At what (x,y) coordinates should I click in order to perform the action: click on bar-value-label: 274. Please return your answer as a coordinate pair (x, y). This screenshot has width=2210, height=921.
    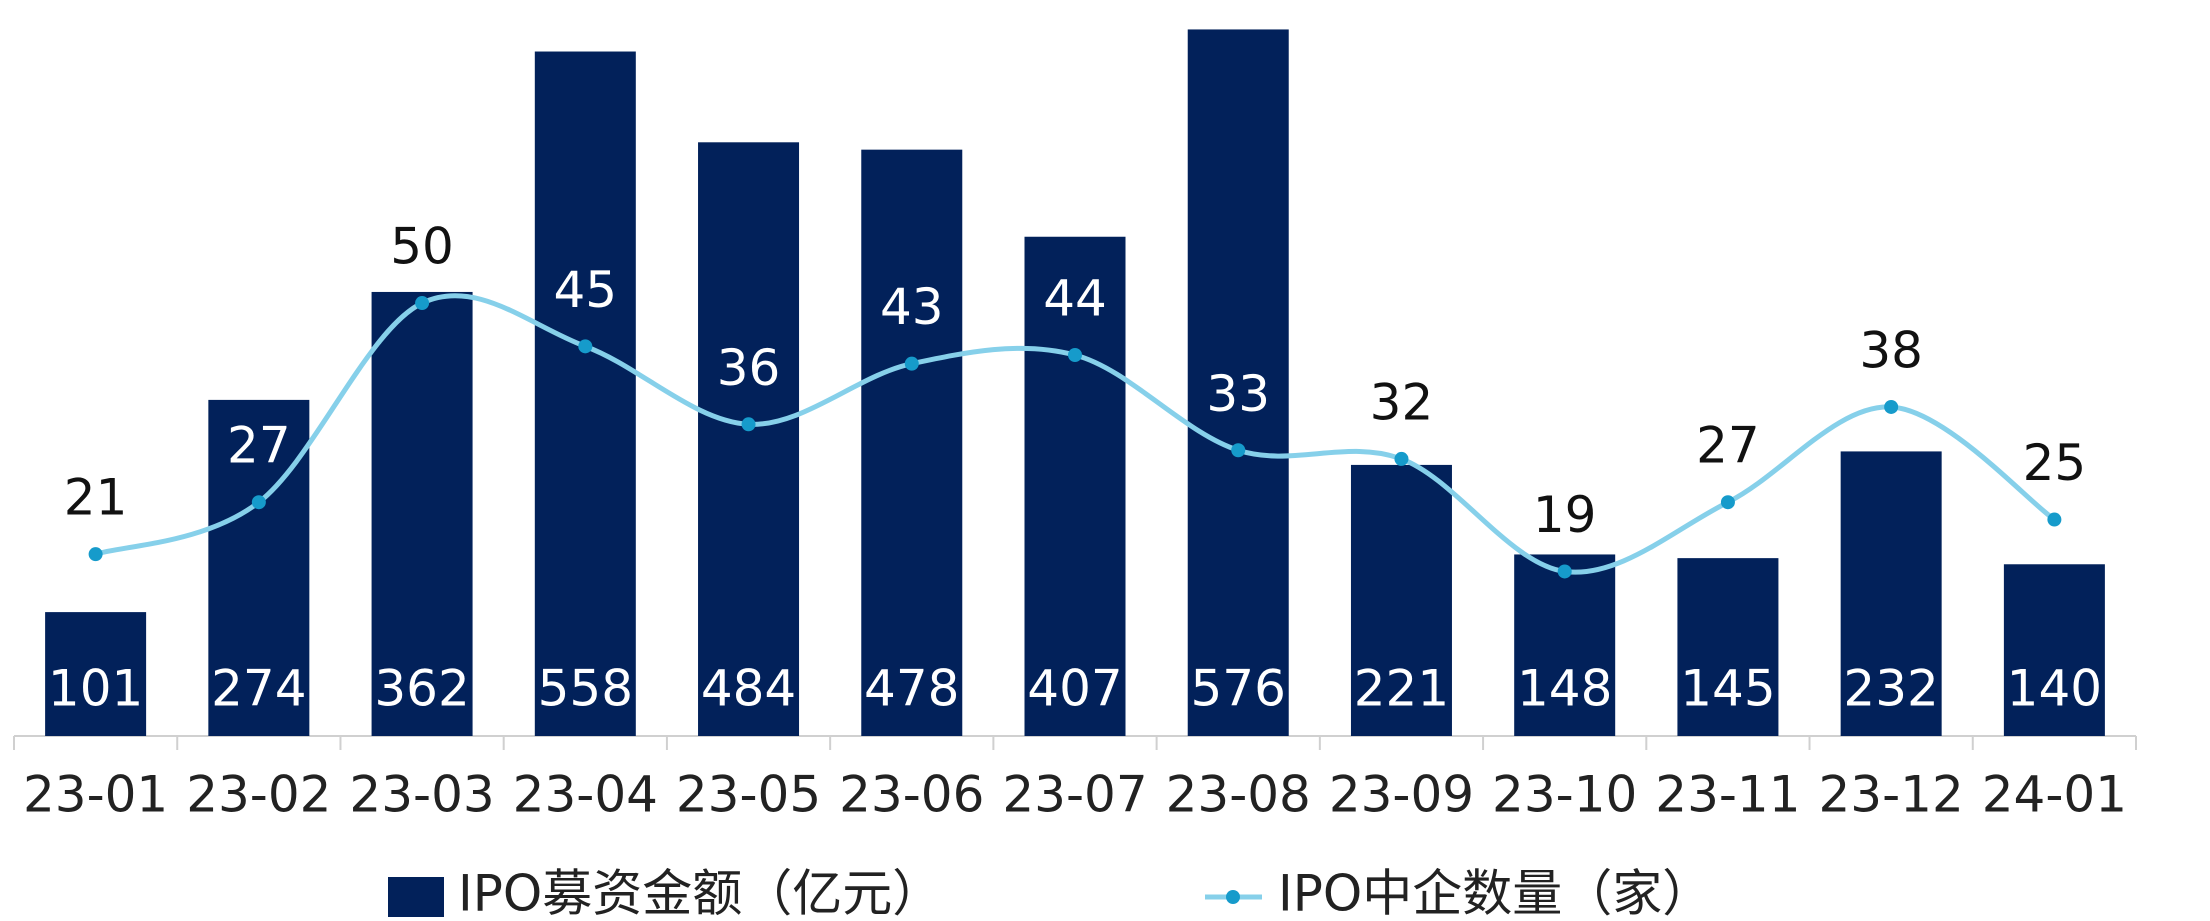
    Looking at the image, I should click on (258, 689).